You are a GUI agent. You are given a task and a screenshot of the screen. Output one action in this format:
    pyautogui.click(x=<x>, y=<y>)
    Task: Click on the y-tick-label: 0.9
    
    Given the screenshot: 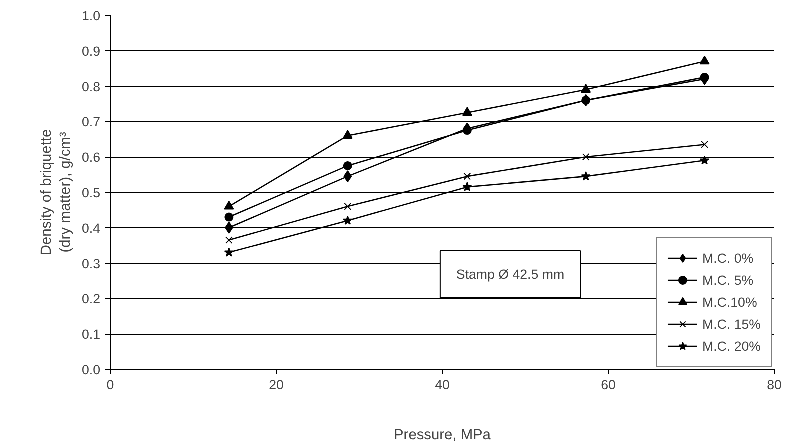 What is the action you would take?
    pyautogui.click(x=91, y=51)
    